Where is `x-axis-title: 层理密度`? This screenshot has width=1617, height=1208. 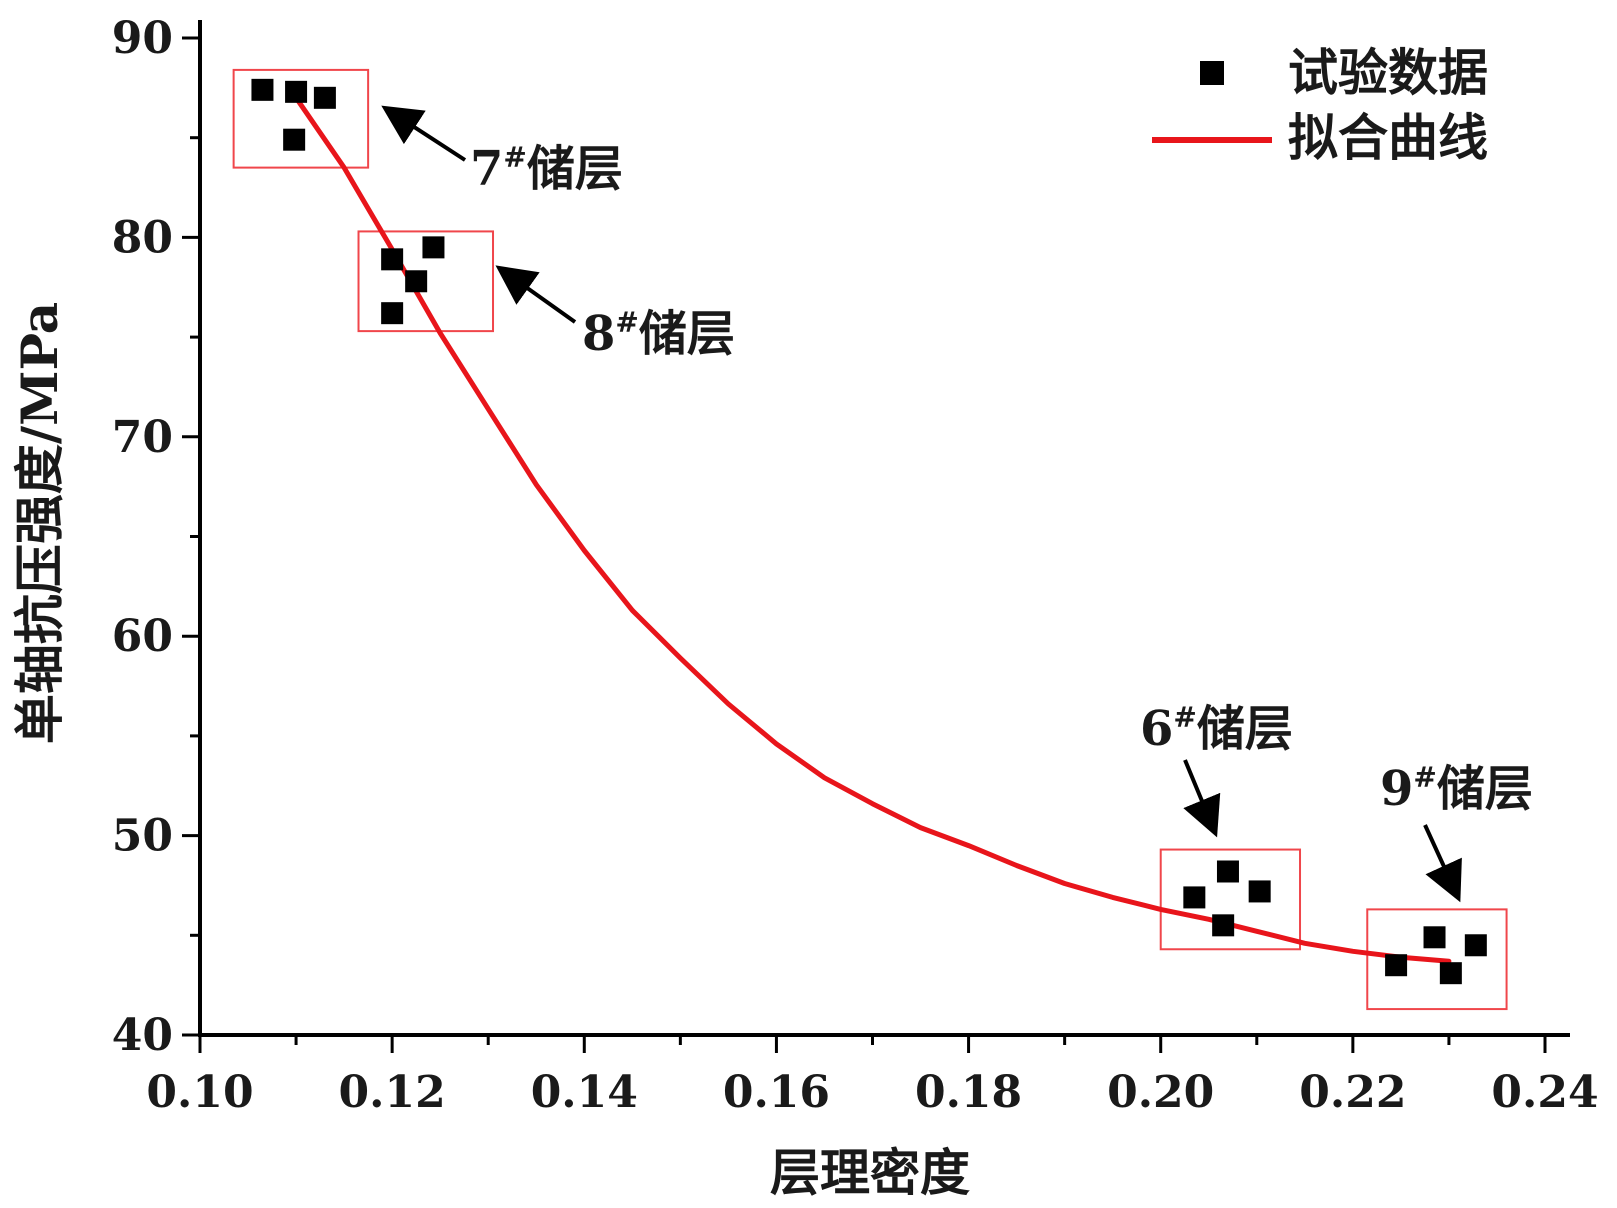
x-axis-title: 层理密度 is located at coordinates (870, 1172).